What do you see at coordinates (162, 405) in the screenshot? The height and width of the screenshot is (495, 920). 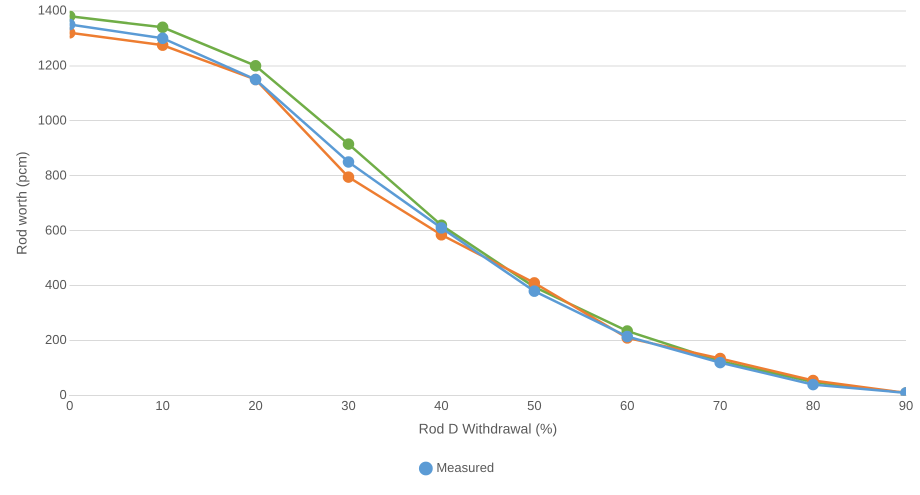 I see `x-tick-label: 10` at bounding box center [162, 405].